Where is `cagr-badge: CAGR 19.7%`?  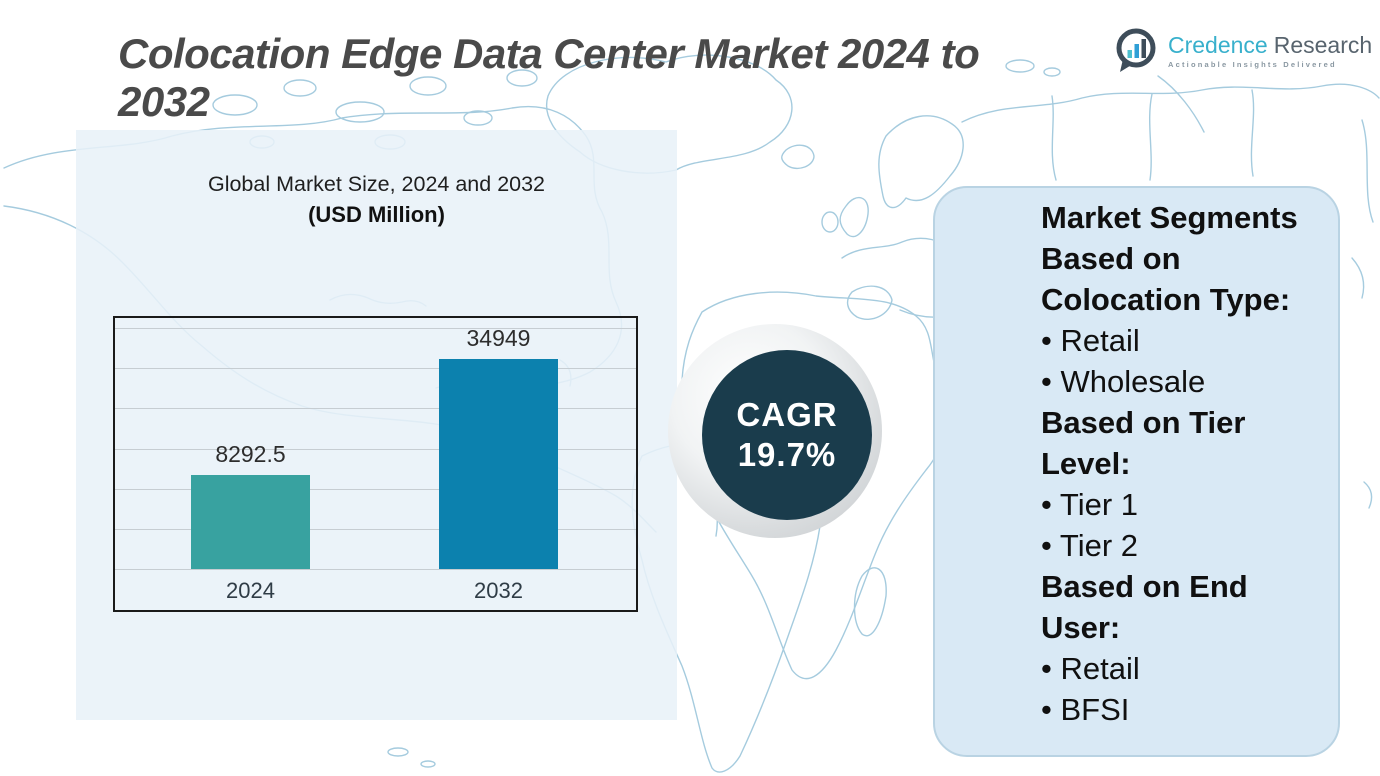
cagr-badge: CAGR 19.7% is located at coordinates (787, 435).